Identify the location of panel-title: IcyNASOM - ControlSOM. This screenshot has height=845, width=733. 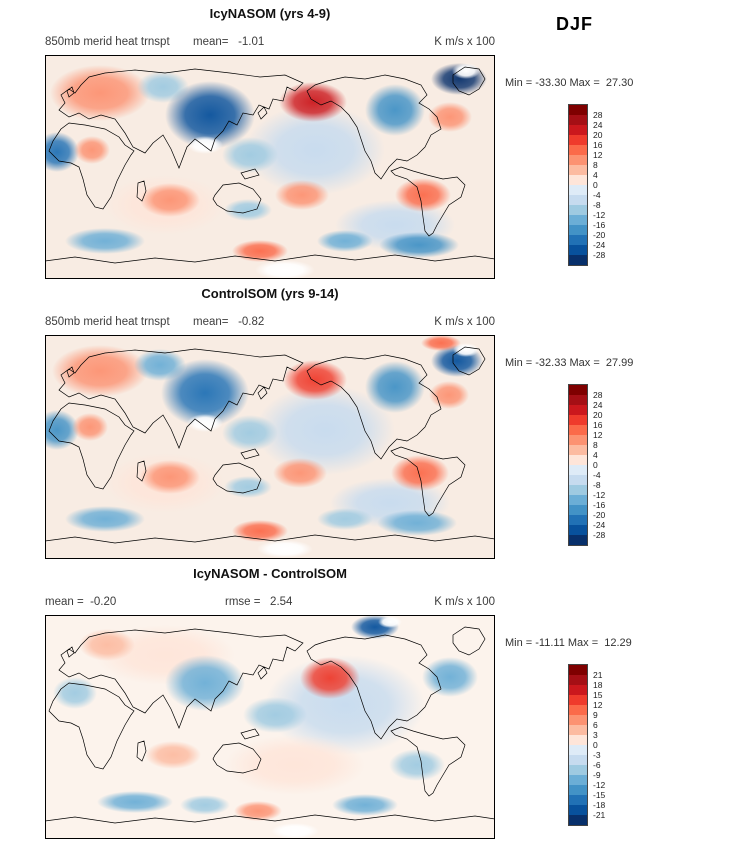
(270, 573).